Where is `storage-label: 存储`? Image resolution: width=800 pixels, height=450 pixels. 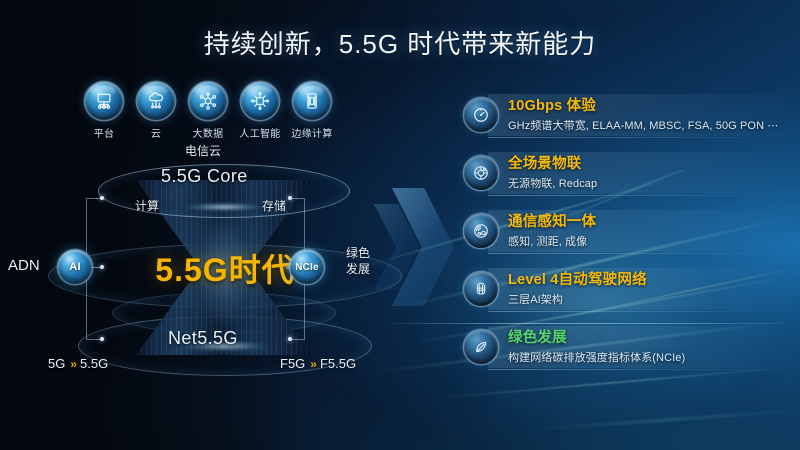 storage-label: 存储 is located at coordinates (274, 206).